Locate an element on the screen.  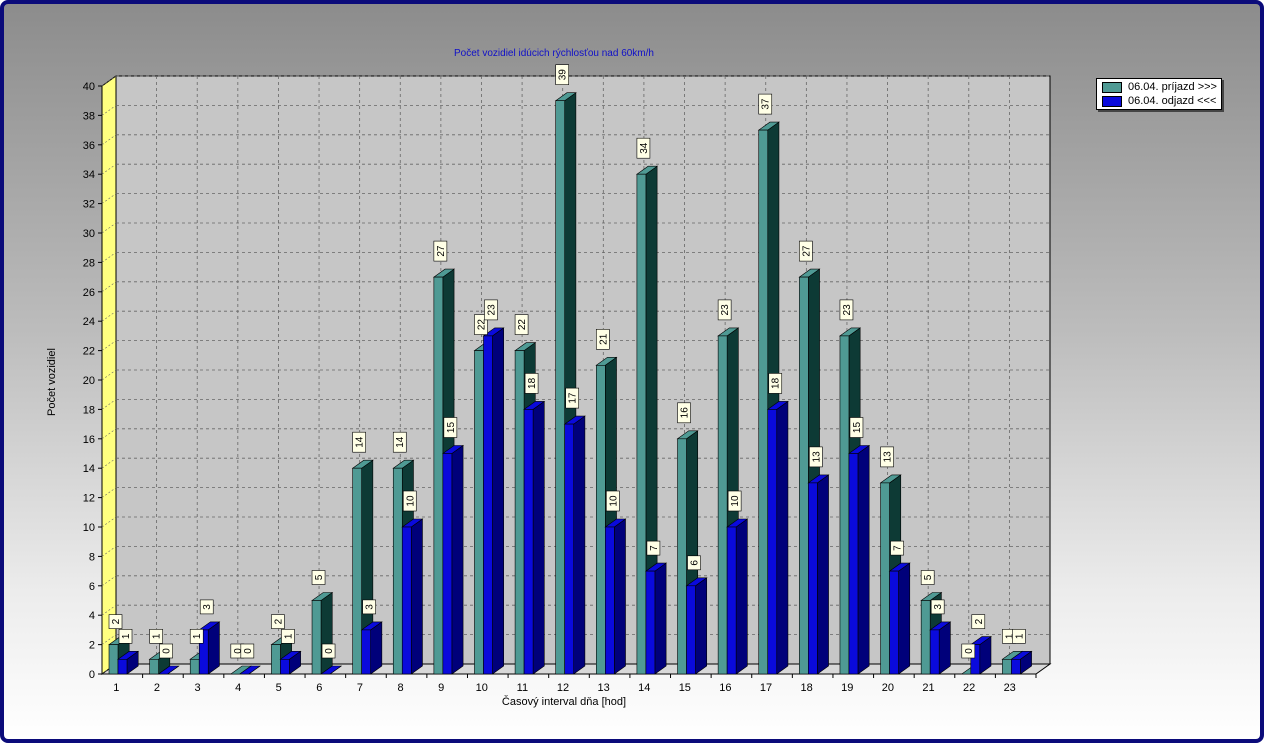
y-tick-label: 0 is located at coordinates (92, 675).